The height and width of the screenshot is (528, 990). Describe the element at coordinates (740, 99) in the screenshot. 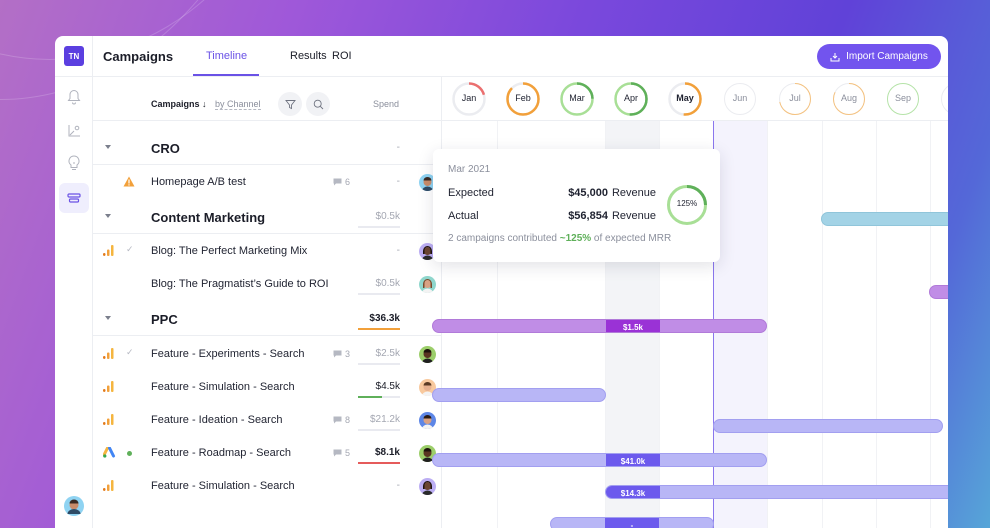

I see `month-jun: Jun` at that location.